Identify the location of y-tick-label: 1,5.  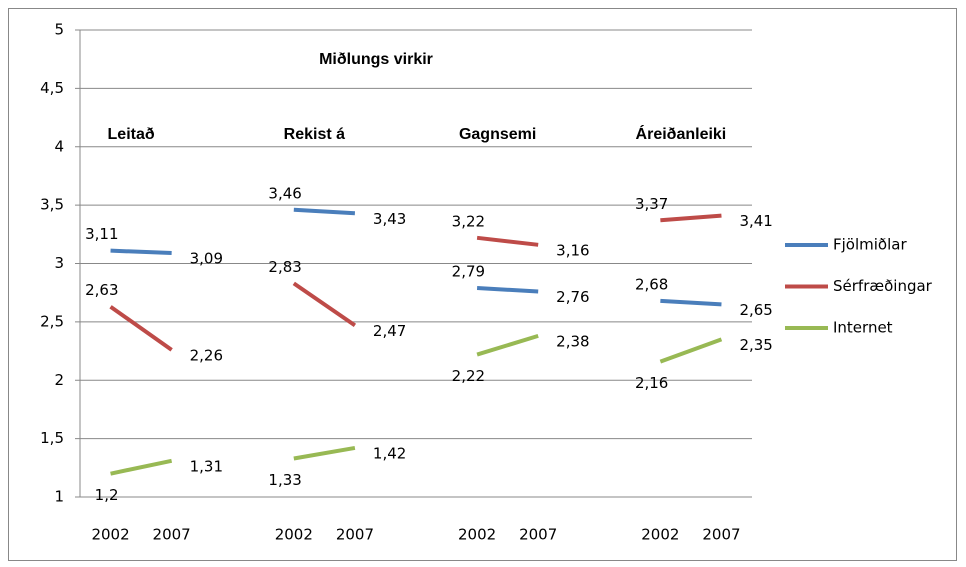
(52, 438).